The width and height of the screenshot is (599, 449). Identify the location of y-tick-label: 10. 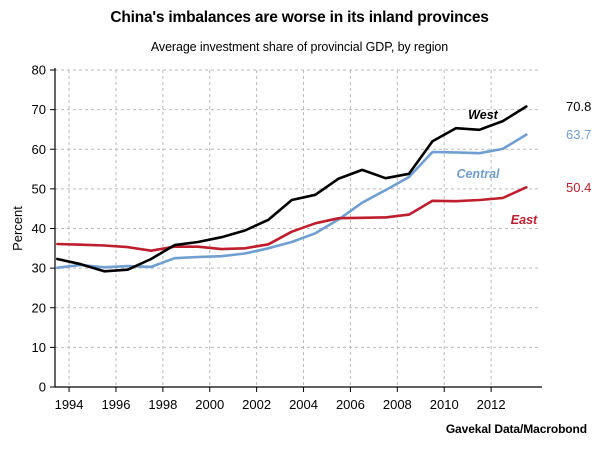
(39, 347).